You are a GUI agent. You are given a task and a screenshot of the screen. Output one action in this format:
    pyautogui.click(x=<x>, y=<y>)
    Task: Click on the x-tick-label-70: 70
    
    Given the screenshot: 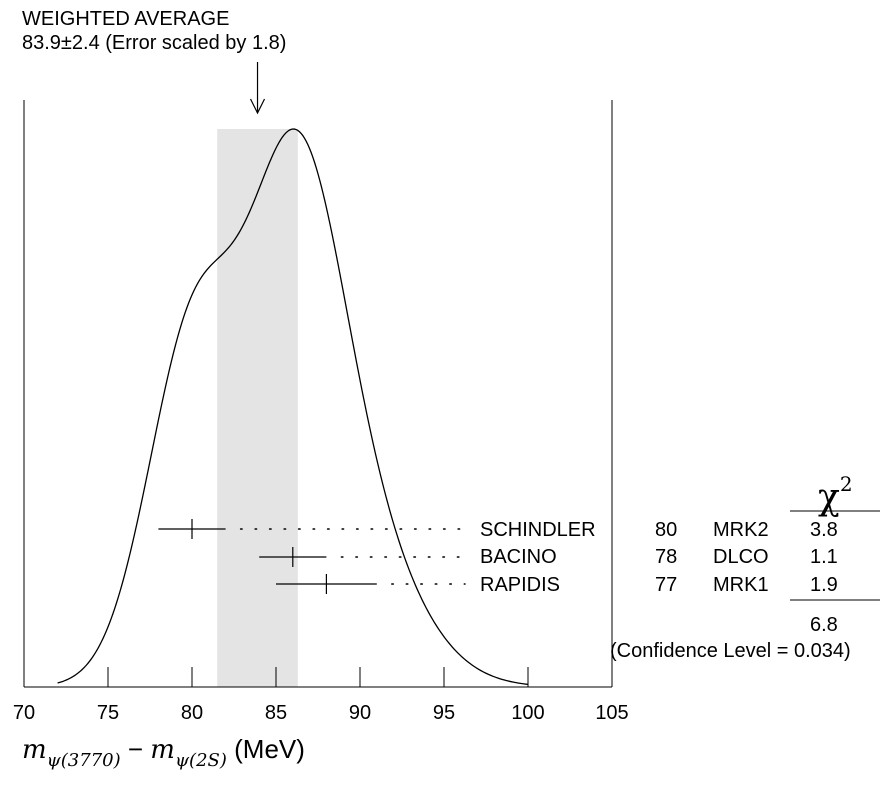 What is the action you would take?
    pyautogui.click(x=24, y=713)
    